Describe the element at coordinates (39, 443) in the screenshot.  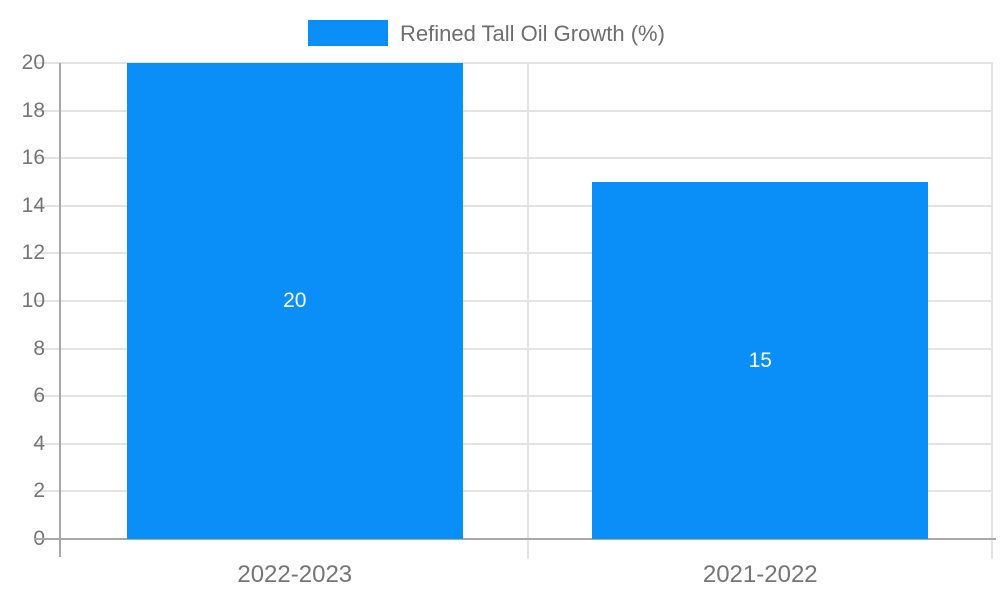
I see `y-axis-tick-label: 4` at that location.